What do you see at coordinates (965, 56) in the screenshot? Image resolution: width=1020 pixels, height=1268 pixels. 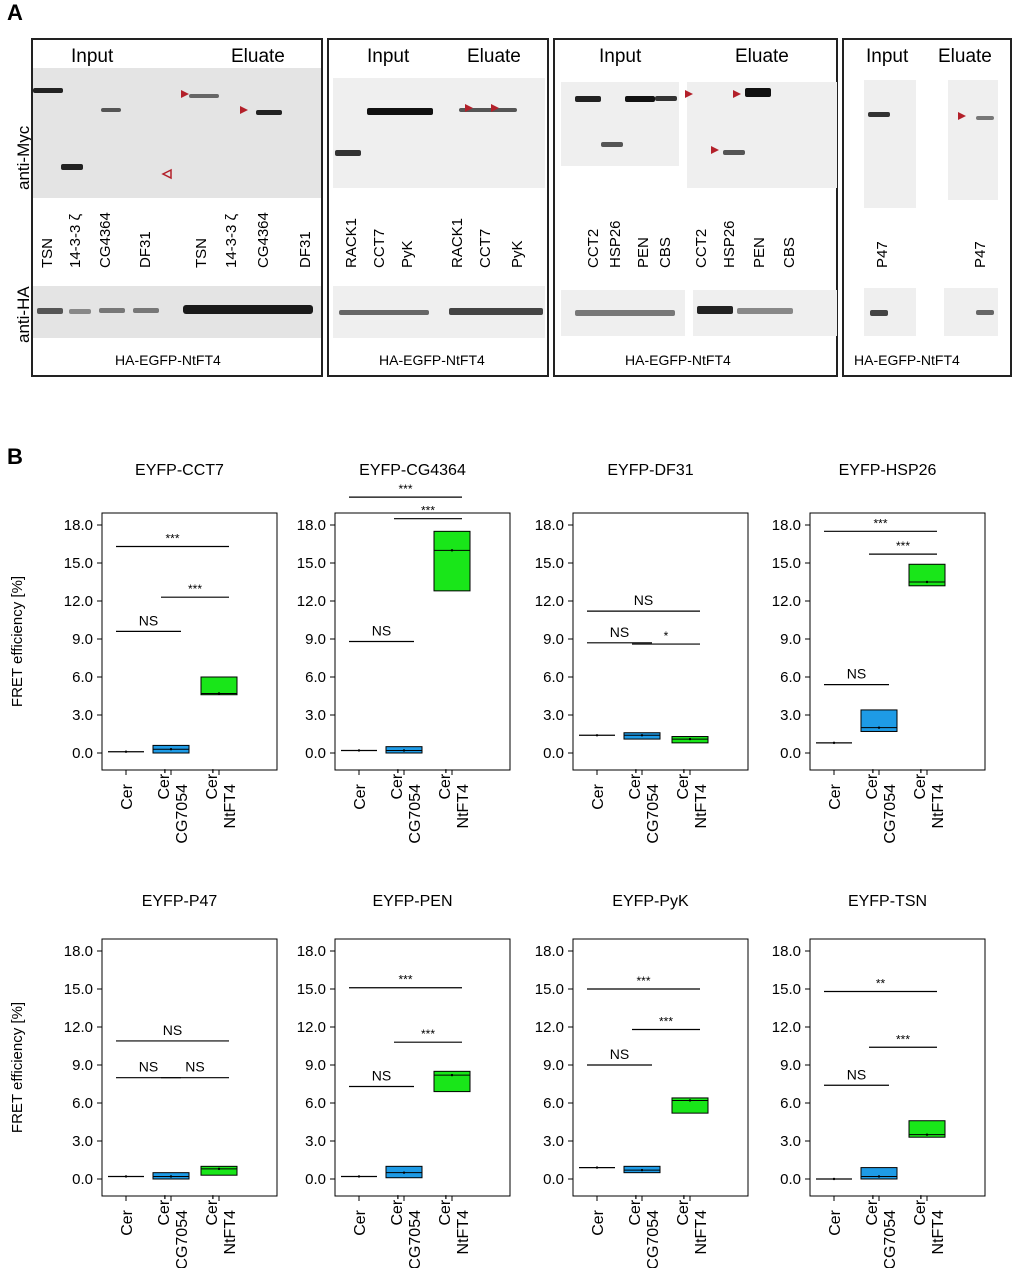 I see `blot-4-eluate-header: Eluate` at bounding box center [965, 56].